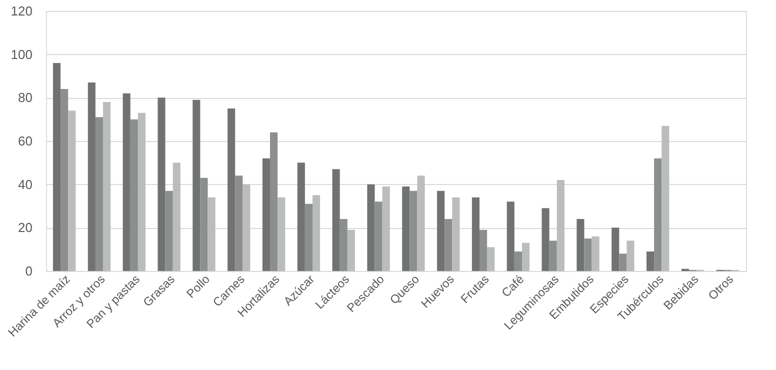 The image size is (776, 370). Describe the element at coordinates (21, 54) in the screenshot. I see `y-tick-label: 100` at that location.